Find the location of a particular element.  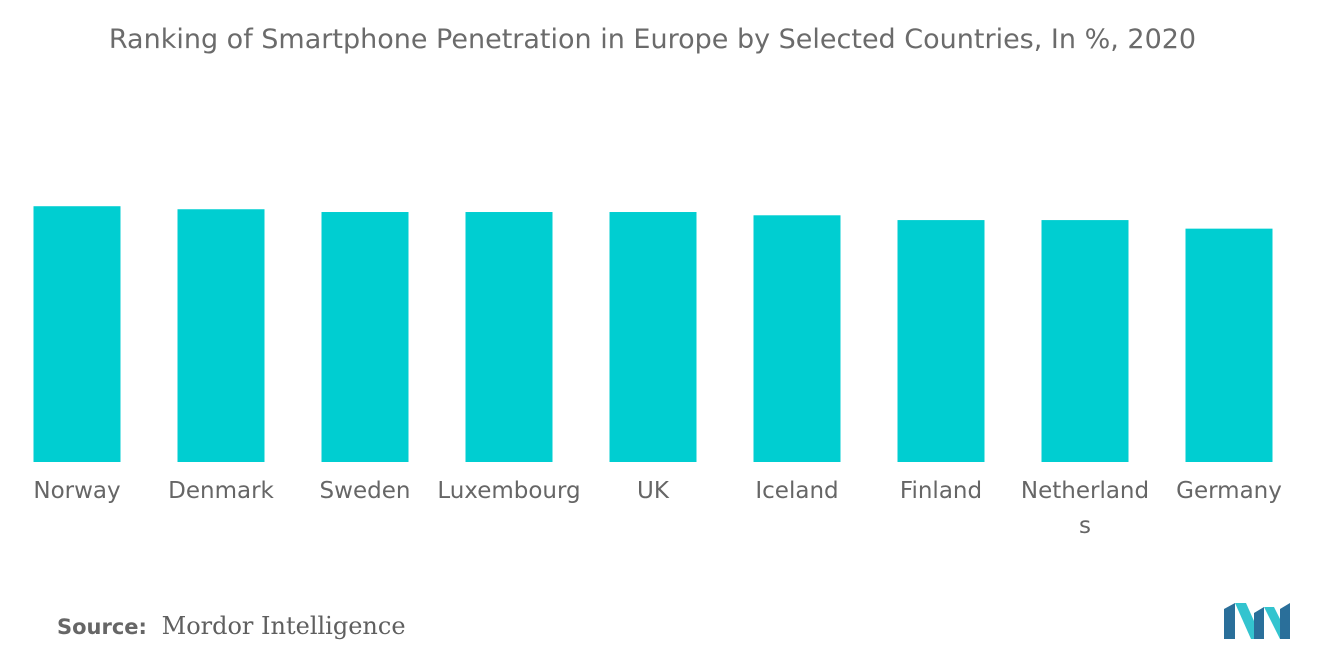

bar-norway is located at coordinates (77, 334).